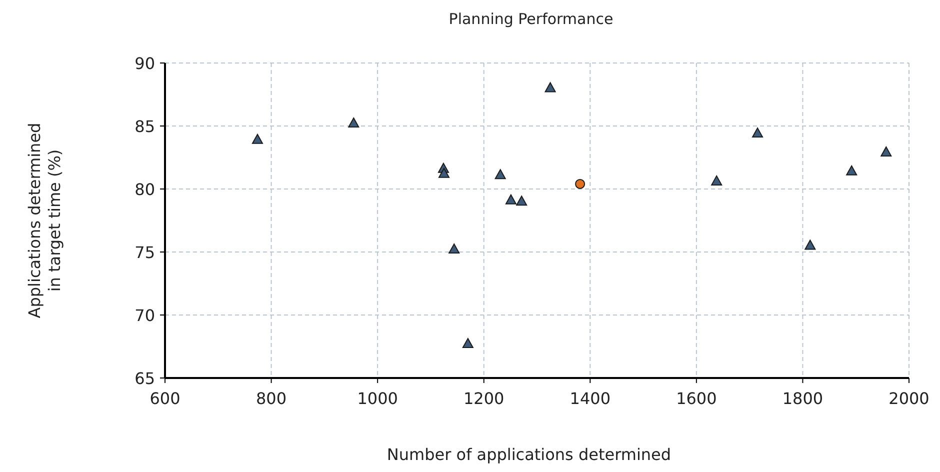 The image size is (940, 472). What do you see at coordinates (144, 315) in the screenshot?
I see `y-tick-label: 70` at bounding box center [144, 315].